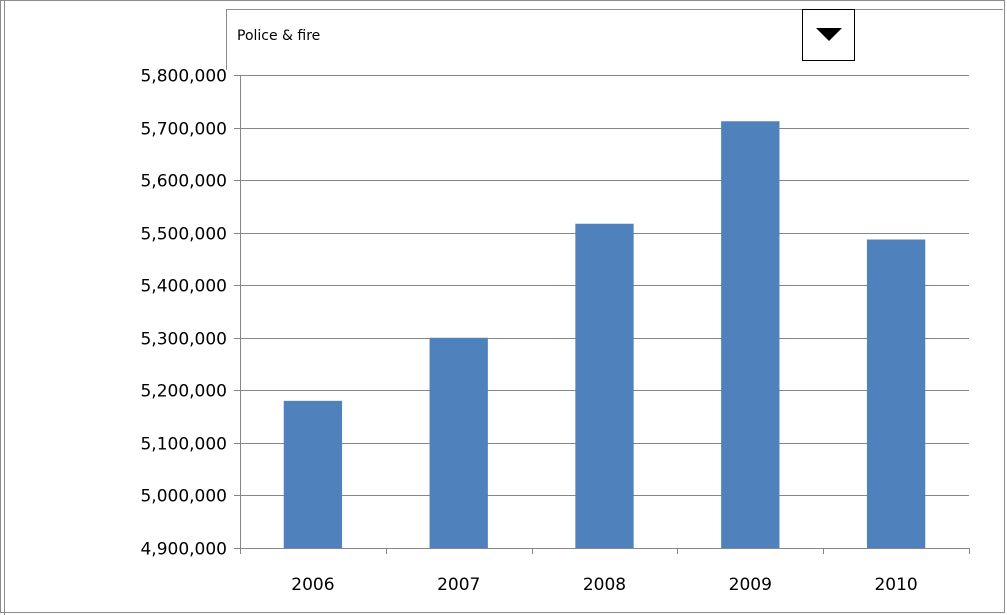 The height and width of the screenshot is (615, 1007). What do you see at coordinates (458, 585) in the screenshot?
I see `x-tick-label: 2007` at bounding box center [458, 585].